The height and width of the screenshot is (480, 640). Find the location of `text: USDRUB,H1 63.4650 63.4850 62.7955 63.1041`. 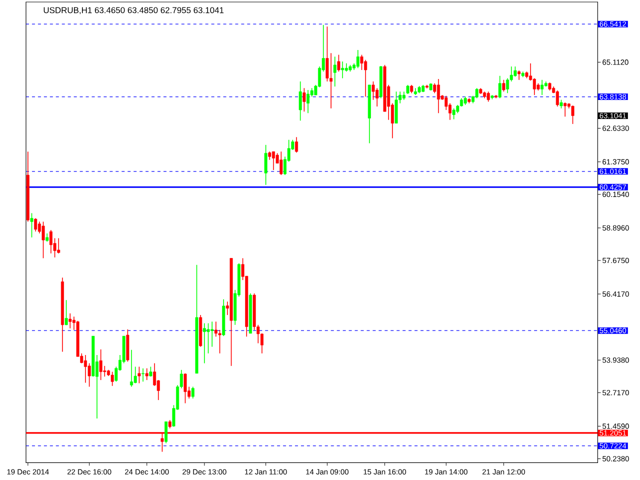

text: USDRUB,H1 63.4650 63.4850 62.7955 63.1041 is located at coordinates (134, 10).